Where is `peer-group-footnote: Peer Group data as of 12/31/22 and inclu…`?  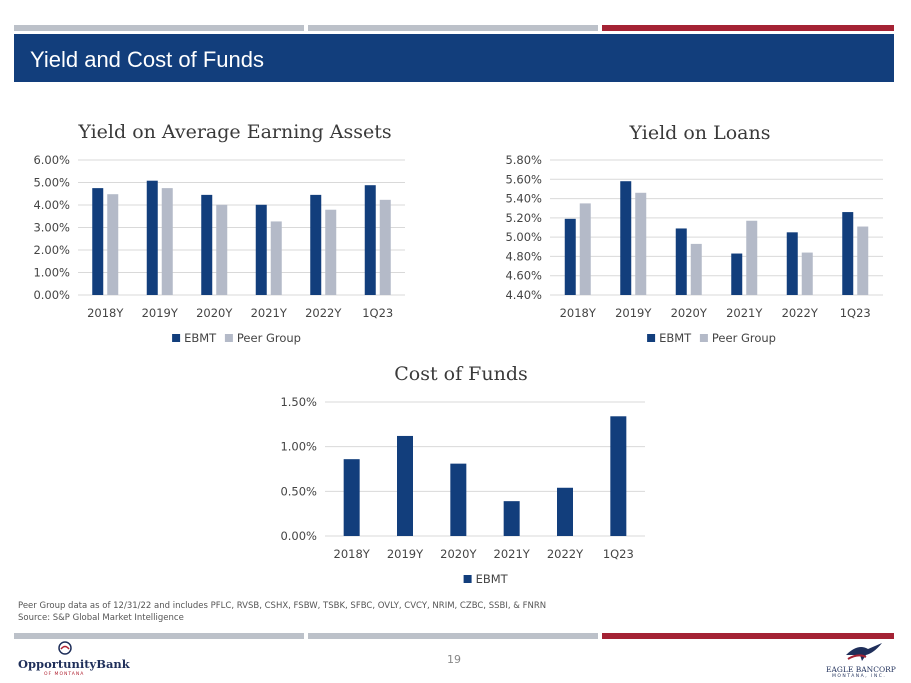 peer-group-footnote: Peer Group data as of 12/31/22 and inclu… is located at coordinates (282, 606).